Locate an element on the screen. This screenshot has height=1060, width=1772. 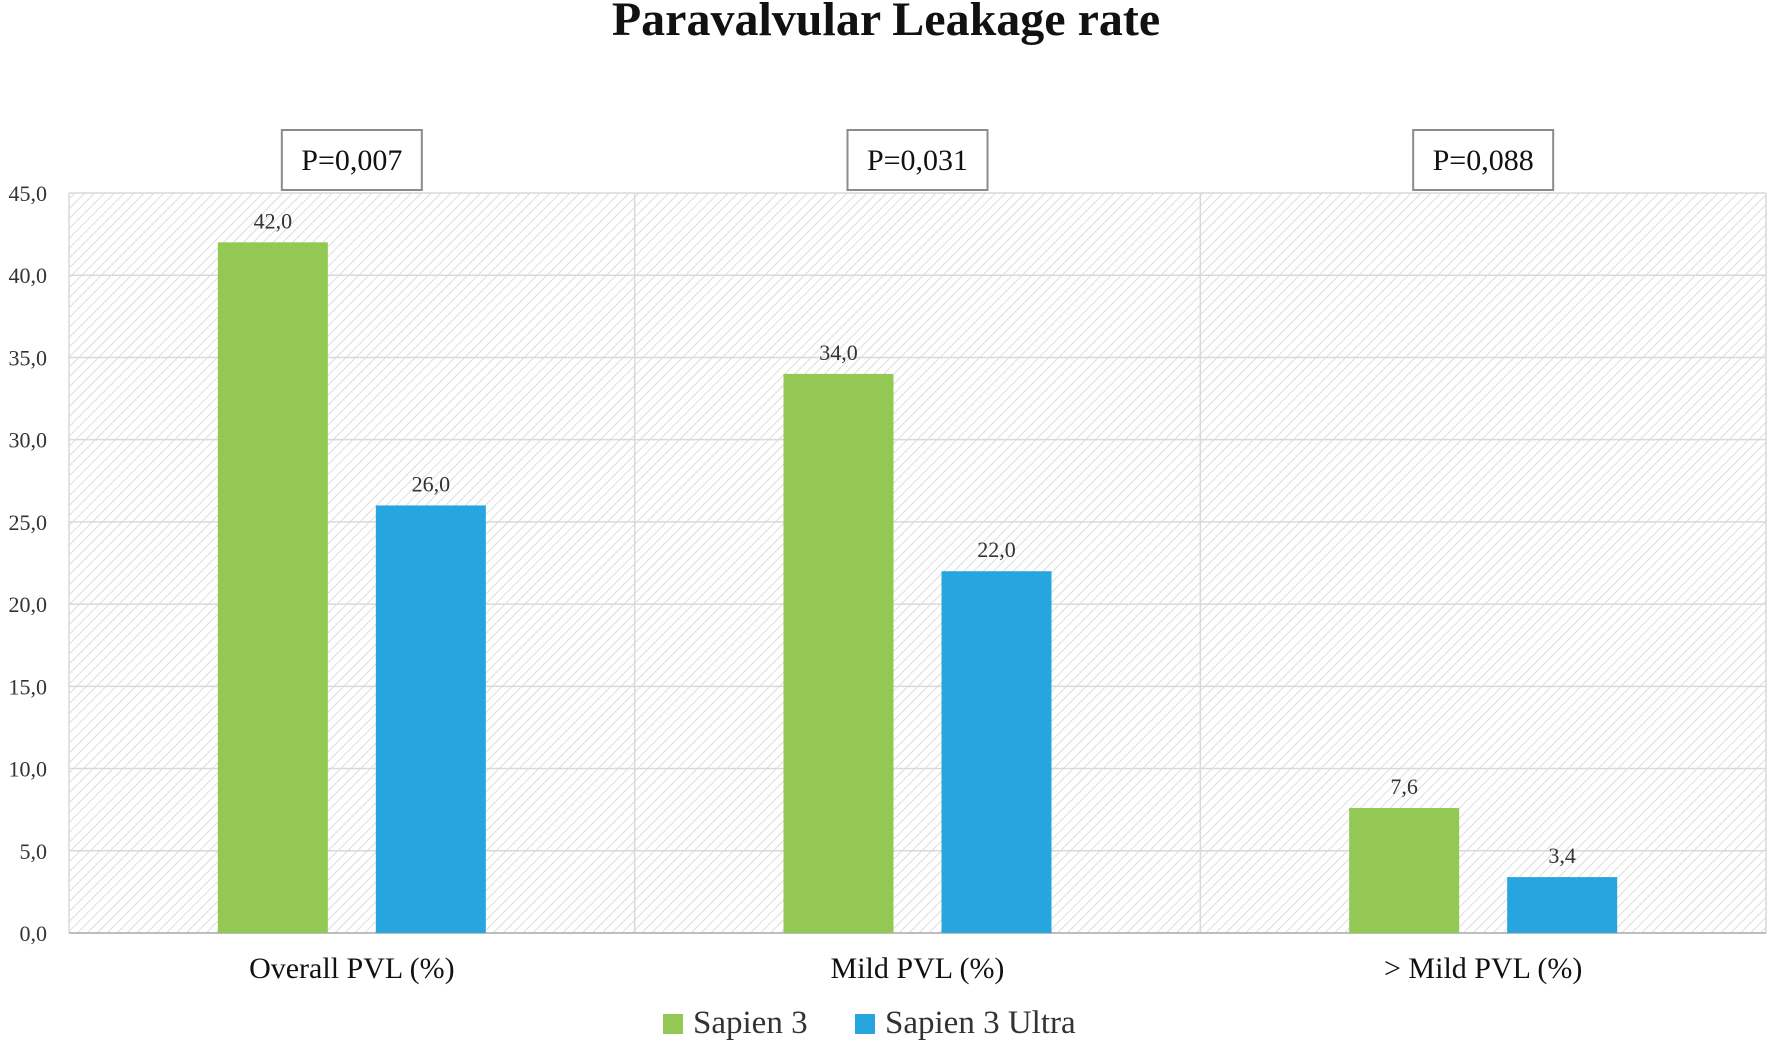
y-tick-label: 25,0 is located at coordinates (28, 522).